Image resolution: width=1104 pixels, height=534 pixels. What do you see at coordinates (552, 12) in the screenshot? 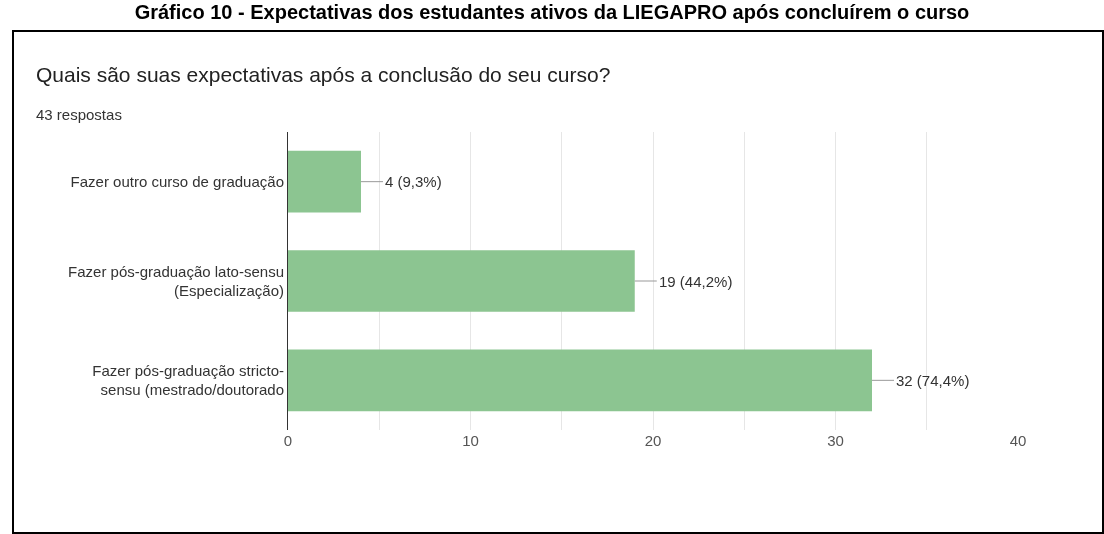
I see `text: Gráfico 10 - Expectativas dos estudantes ativos da LIEGAPRO após concluírem o curso` at bounding box center [552, 12].